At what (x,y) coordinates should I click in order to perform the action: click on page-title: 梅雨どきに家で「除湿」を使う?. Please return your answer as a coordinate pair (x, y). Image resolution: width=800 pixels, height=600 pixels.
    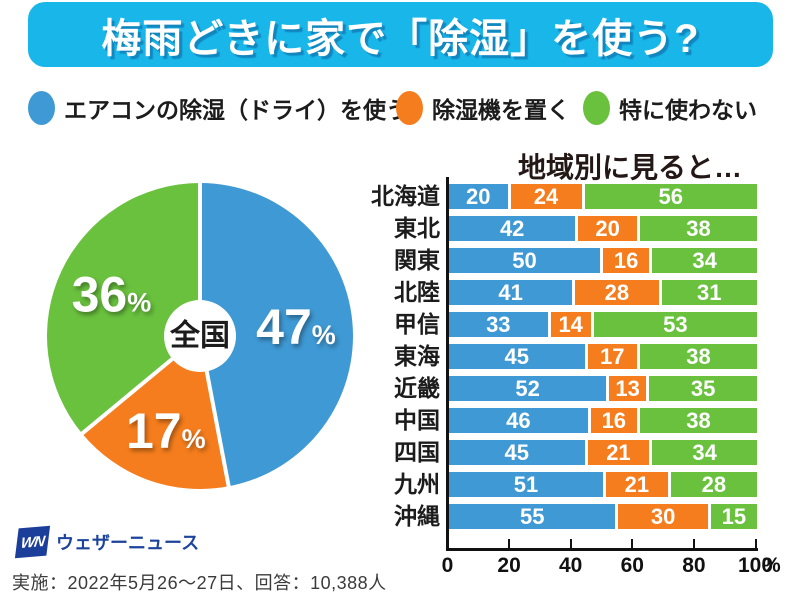
    Looking at the image, I should click on (400, 38).